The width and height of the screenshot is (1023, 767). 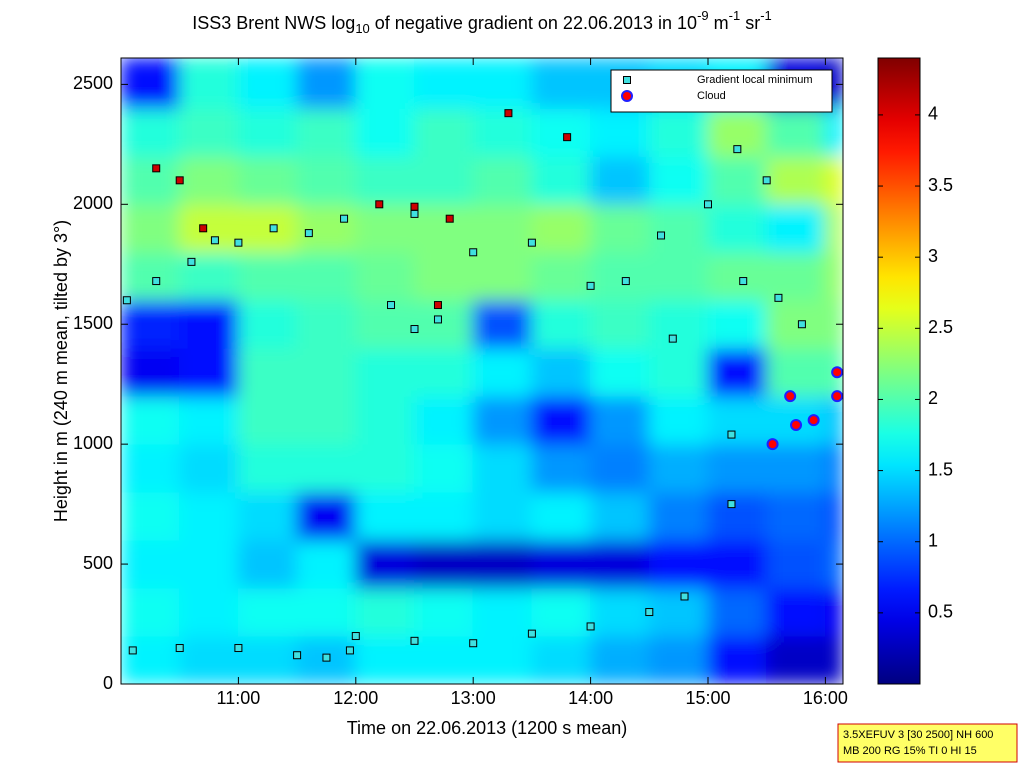 I want to click on x-tick-label: 14:00, so click(x=590, y=698).